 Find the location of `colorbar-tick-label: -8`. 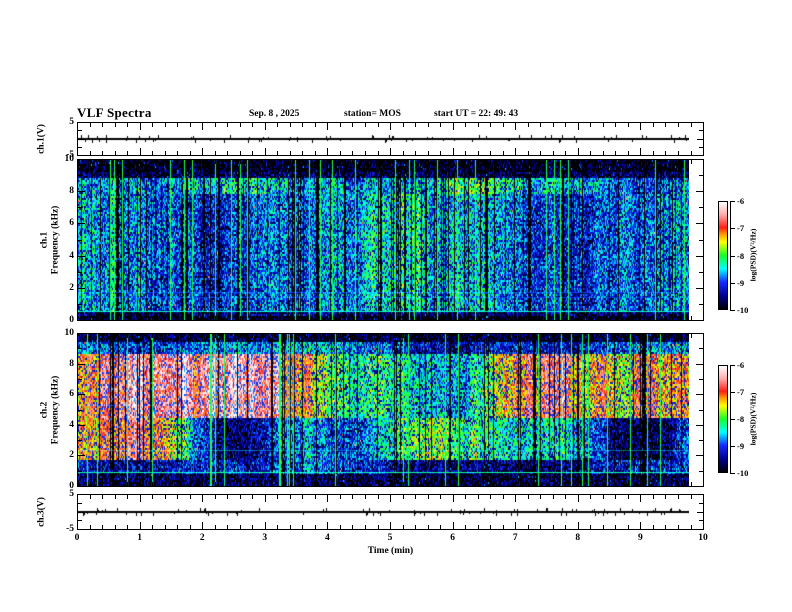

colorbar-tick-label: -8 is located at coordinates (741, 419).